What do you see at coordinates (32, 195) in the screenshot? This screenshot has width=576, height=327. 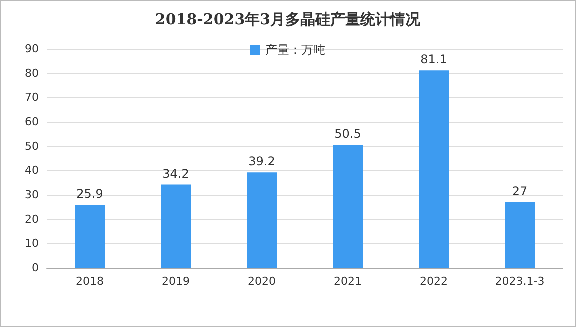 I see `y-tick-label: 30` at bounding box center [32, 195].